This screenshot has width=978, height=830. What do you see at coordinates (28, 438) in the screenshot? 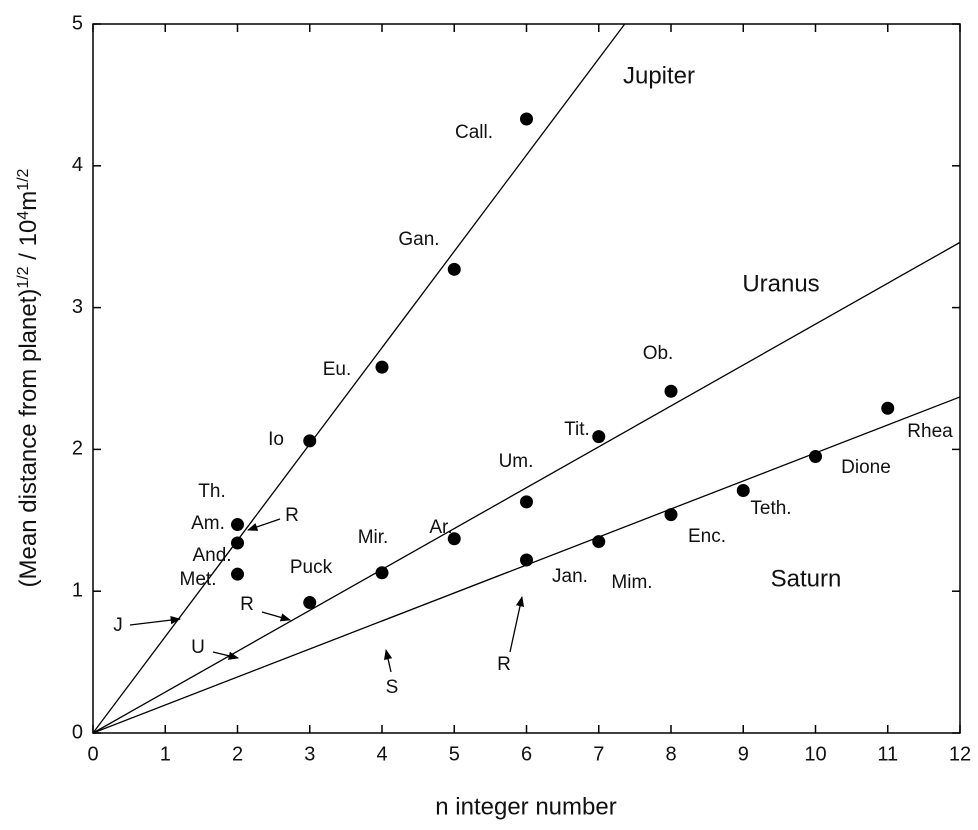
I see `label-part: (Mean distance from planet)` at bounding box center [28, 438].